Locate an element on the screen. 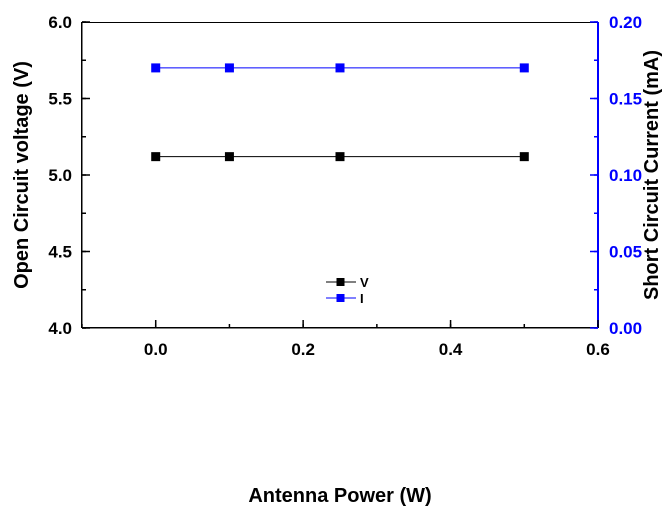 This screenshot has height=508, width=672. plot-frame-top is located at coordinates (340, 22).